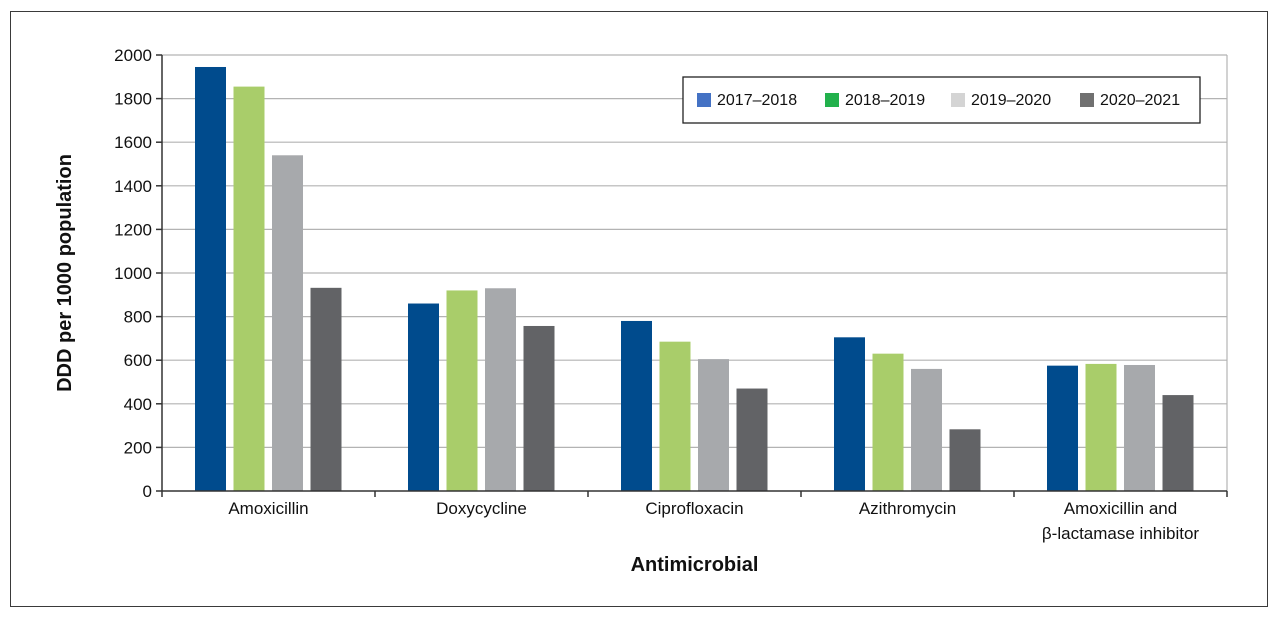  I want to click on y-tick-label: 1200, so click(133, 229).